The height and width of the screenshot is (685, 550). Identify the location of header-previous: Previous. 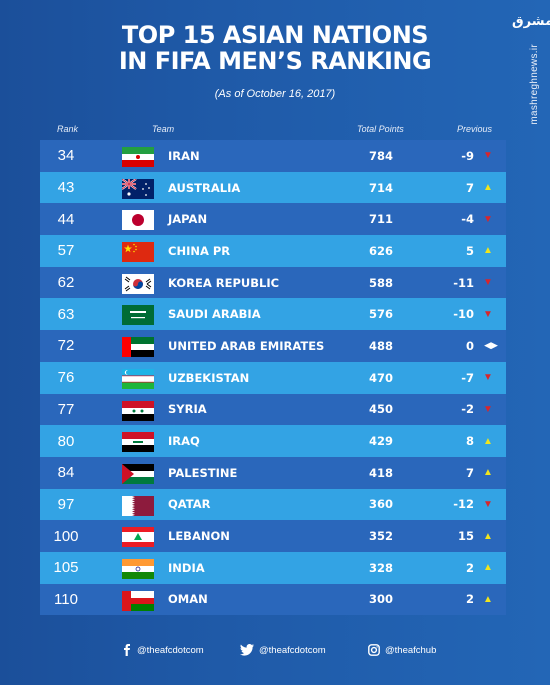
(475, 129).